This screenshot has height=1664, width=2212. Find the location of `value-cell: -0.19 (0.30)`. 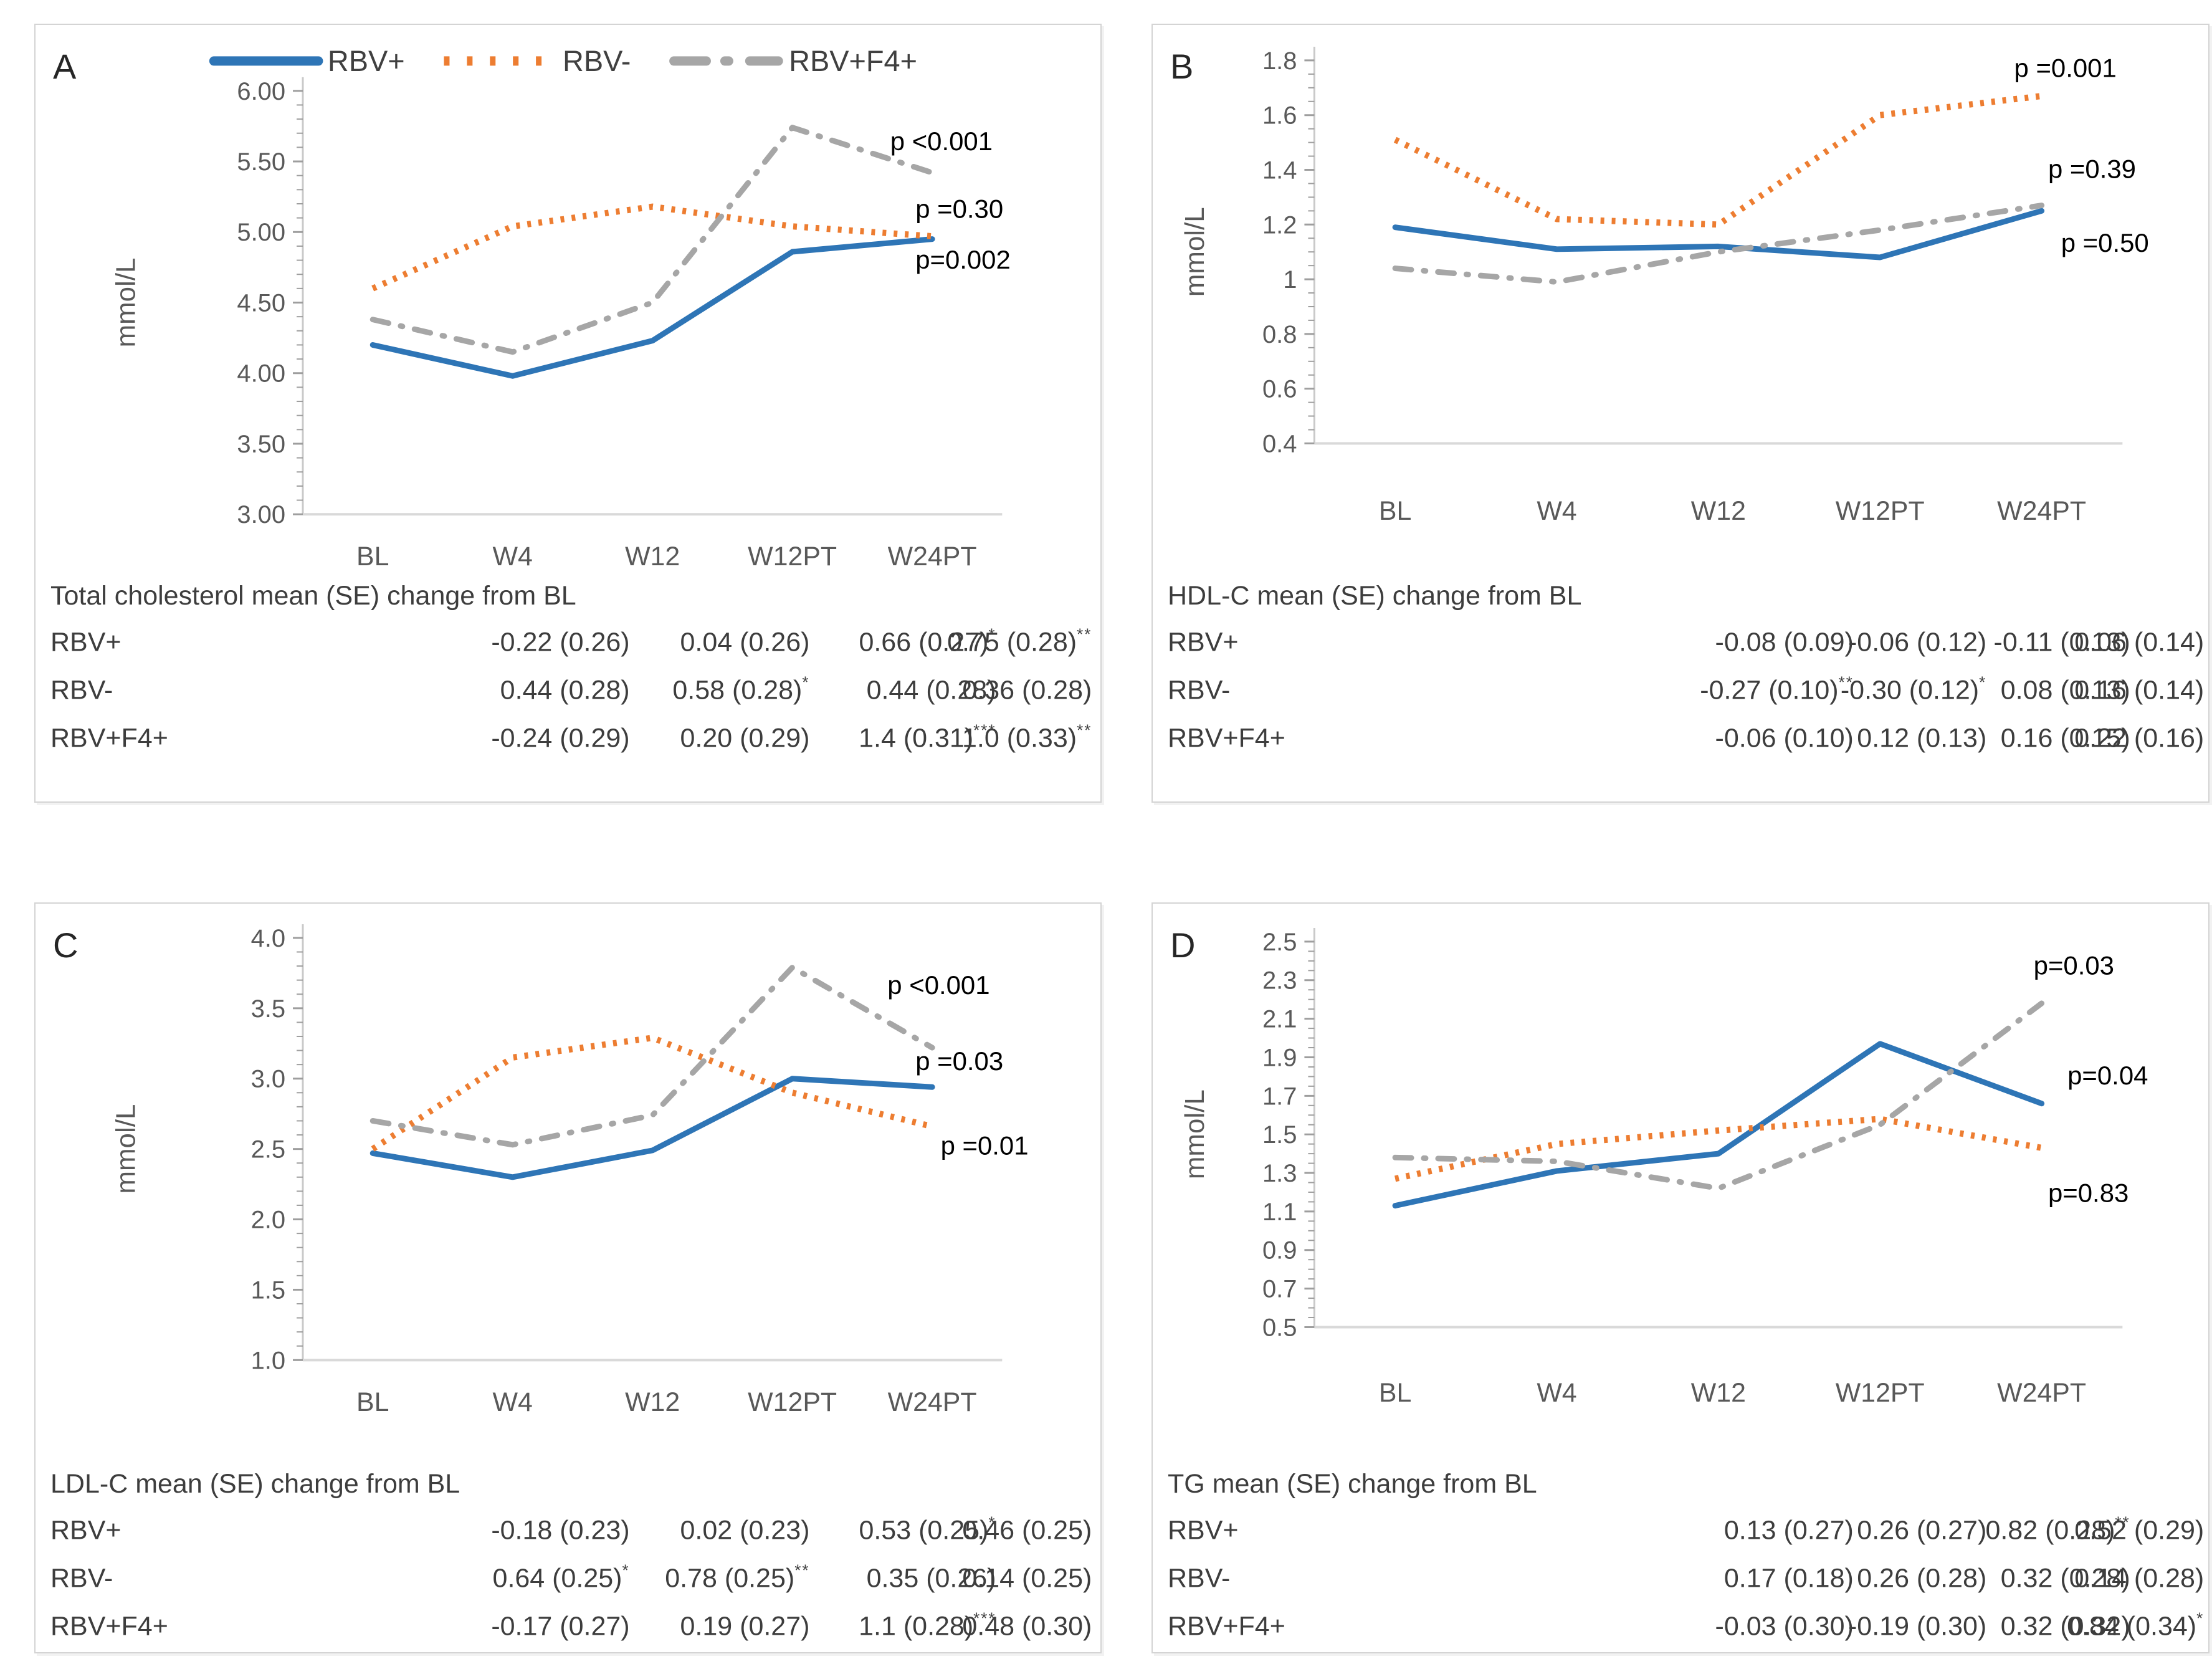

value-cell: -0.19 (0.30) is located at coordinates (1917, 1626).